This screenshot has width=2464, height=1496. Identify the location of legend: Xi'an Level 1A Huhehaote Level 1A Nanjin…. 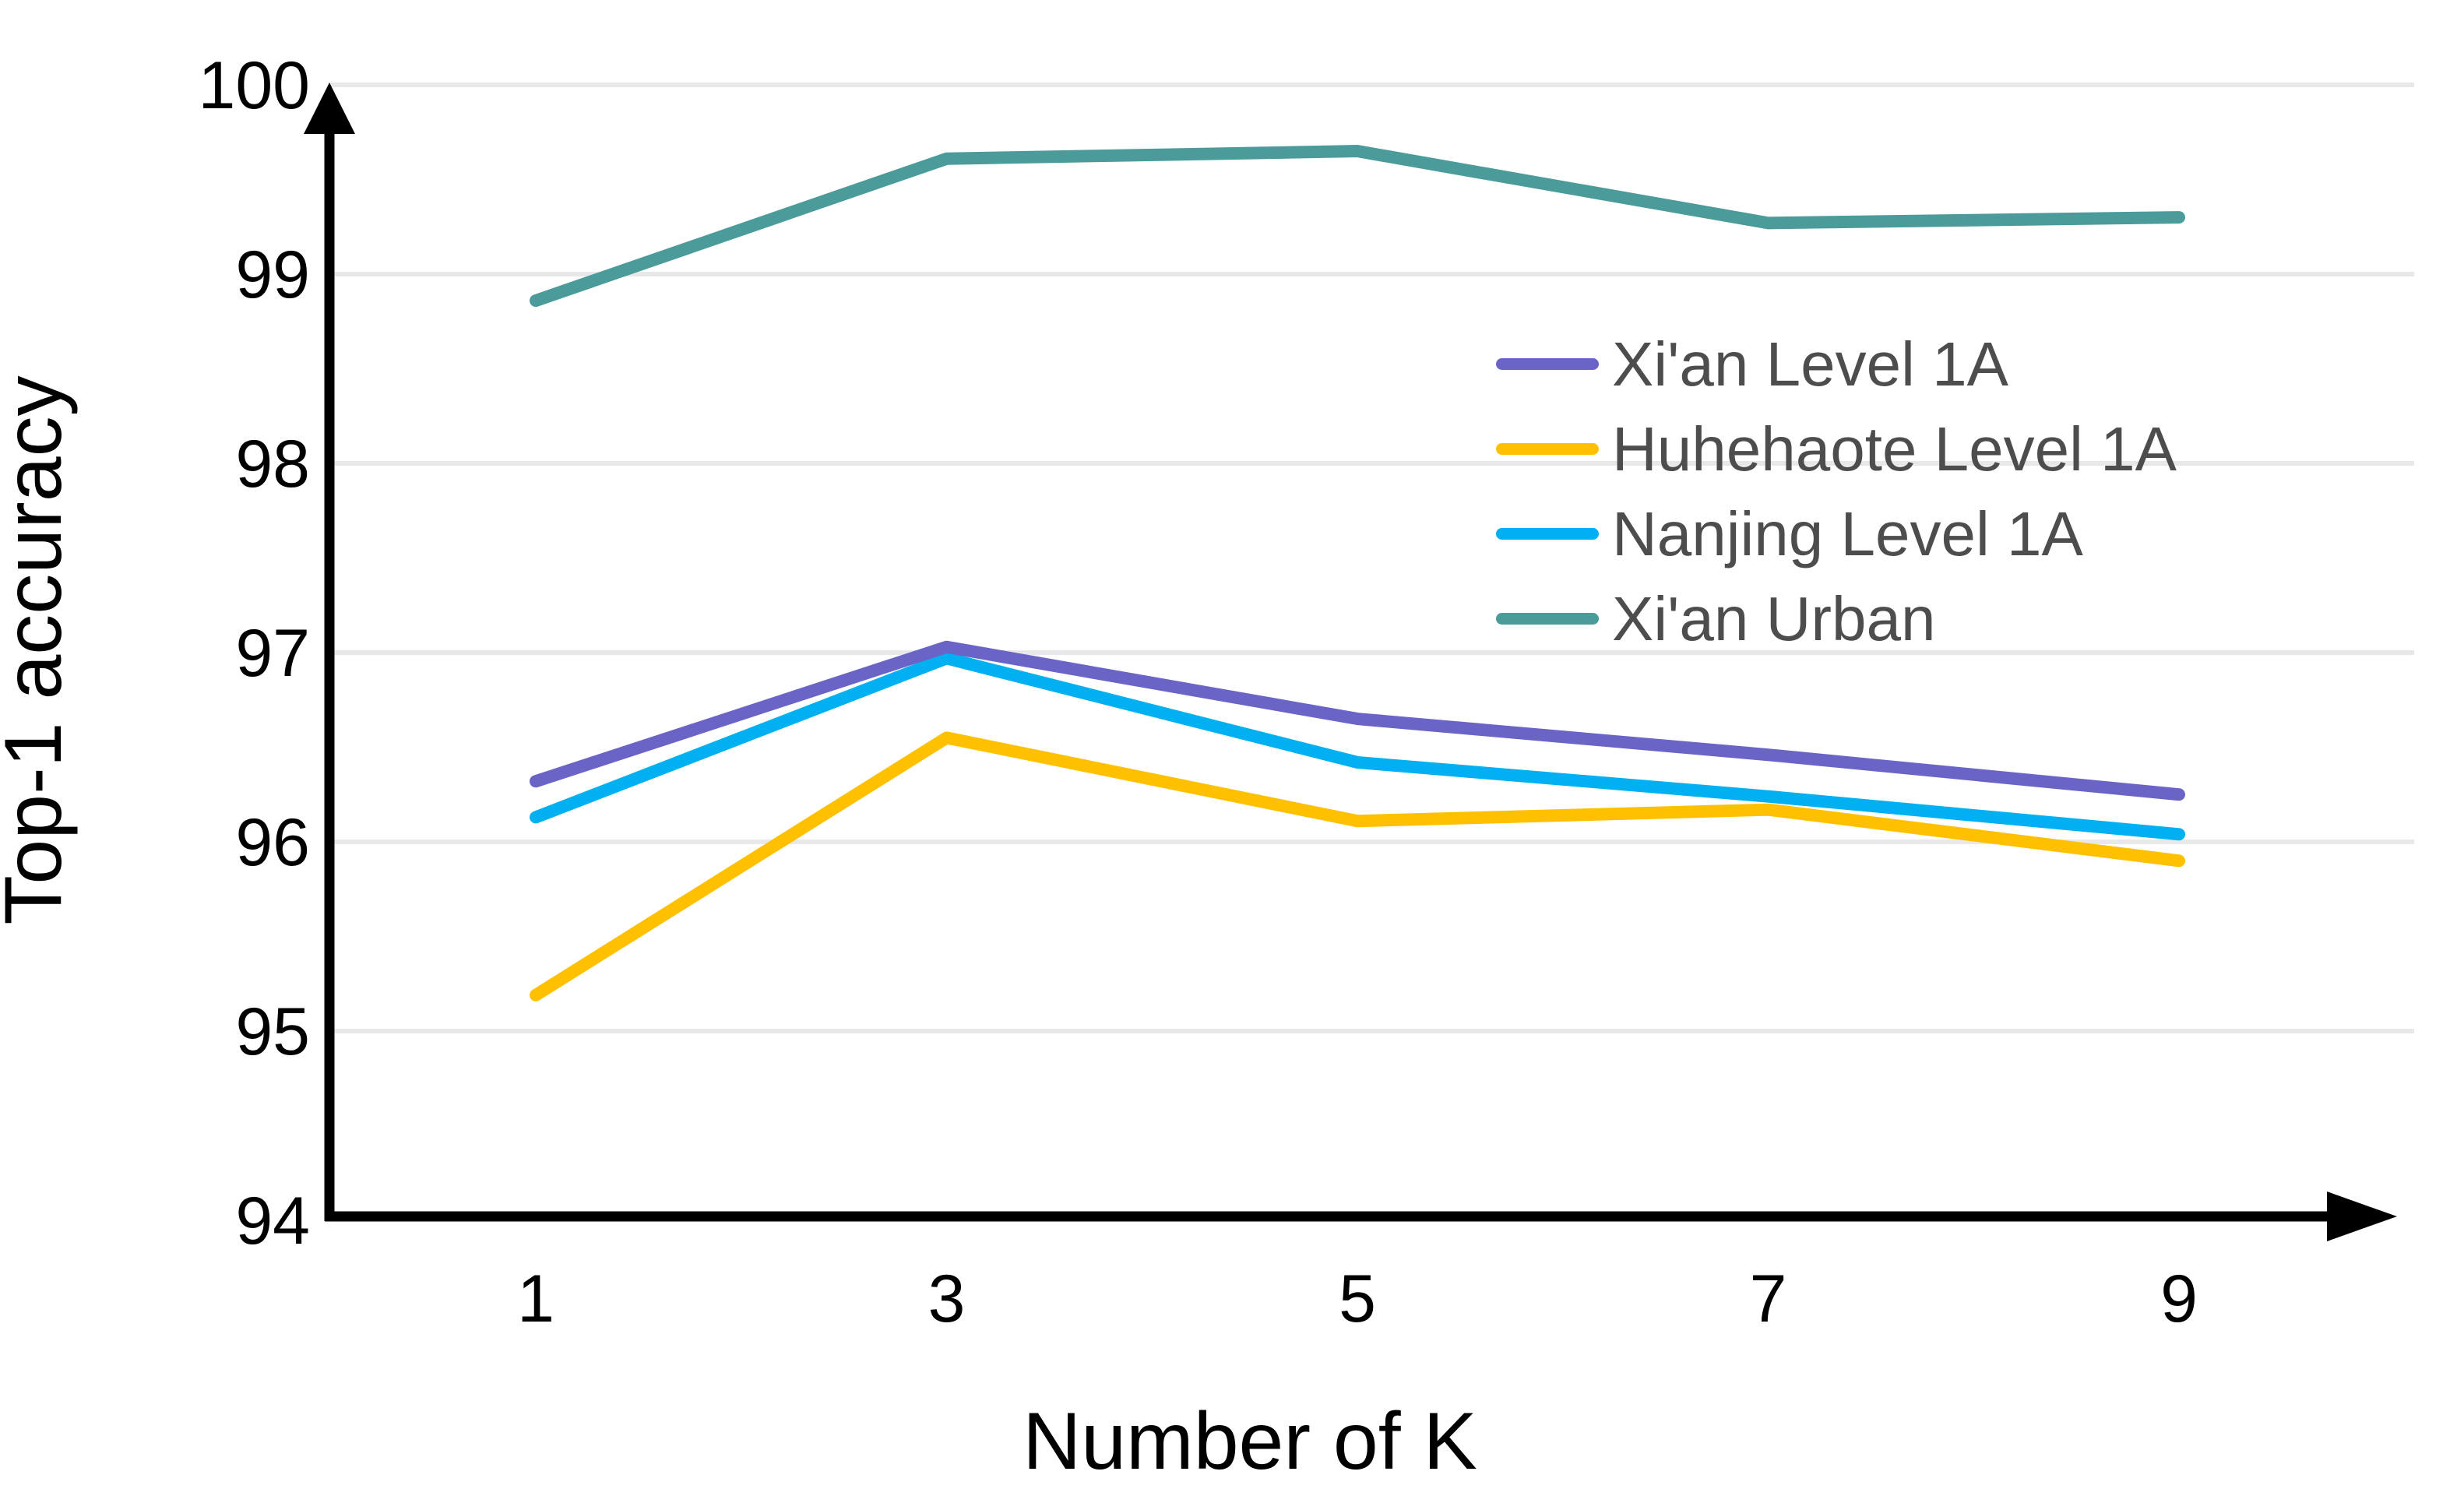
(1836, 492).